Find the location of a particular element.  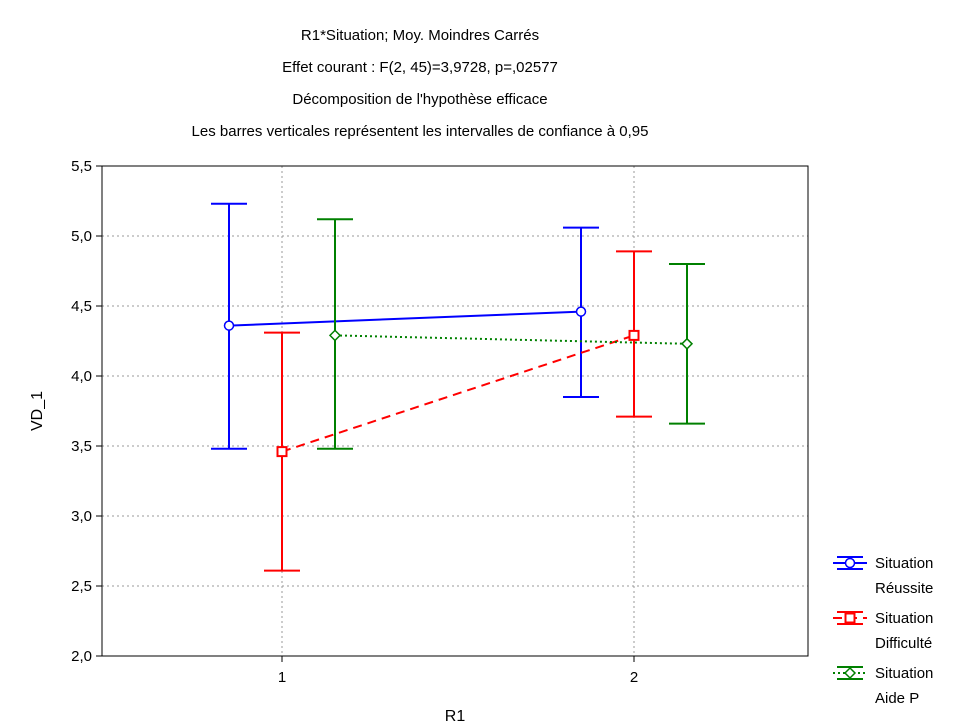

title-line-1: R1*Situation; Moy. Moindres Carrés is located at coordinates (420, 35).